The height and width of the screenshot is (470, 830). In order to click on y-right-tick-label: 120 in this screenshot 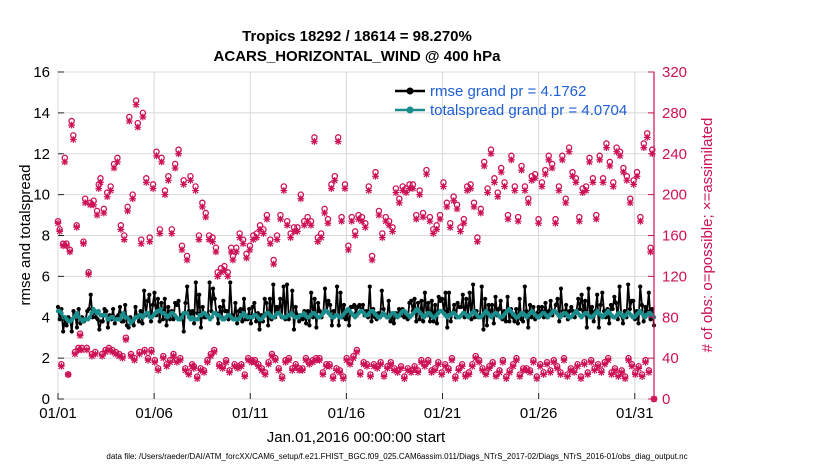, I will do `click(674, 276)`.